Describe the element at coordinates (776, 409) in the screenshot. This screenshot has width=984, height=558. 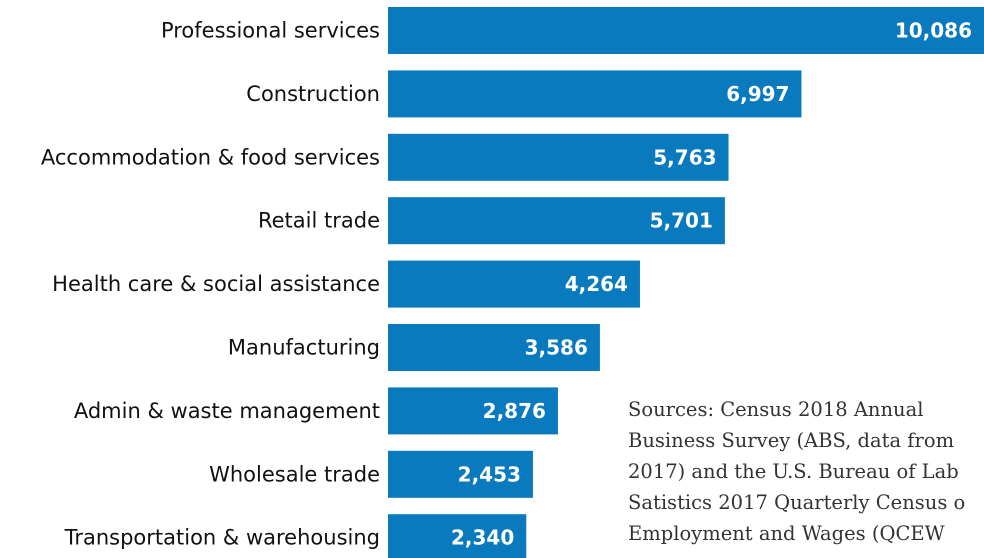
I see `source-note-line: Sources: Census 2018 Annual` at that location.